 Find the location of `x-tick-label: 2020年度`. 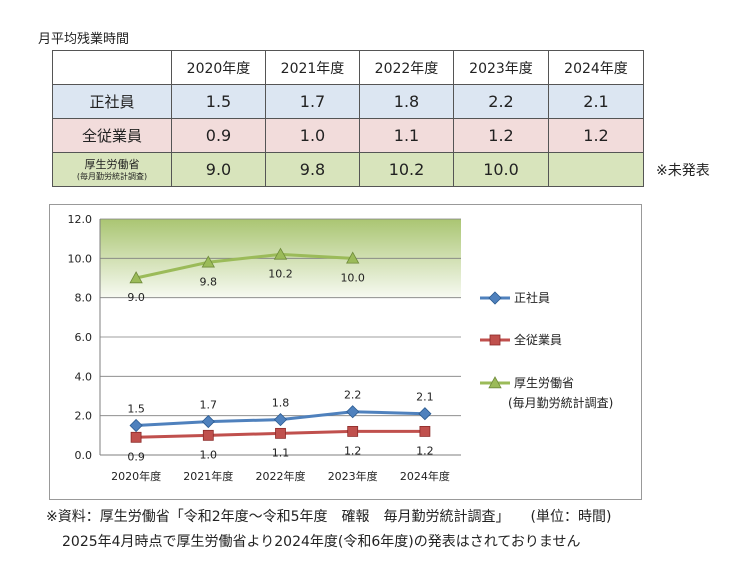

x-tick-label: 2020年度 is located at coordinates (136, 476).